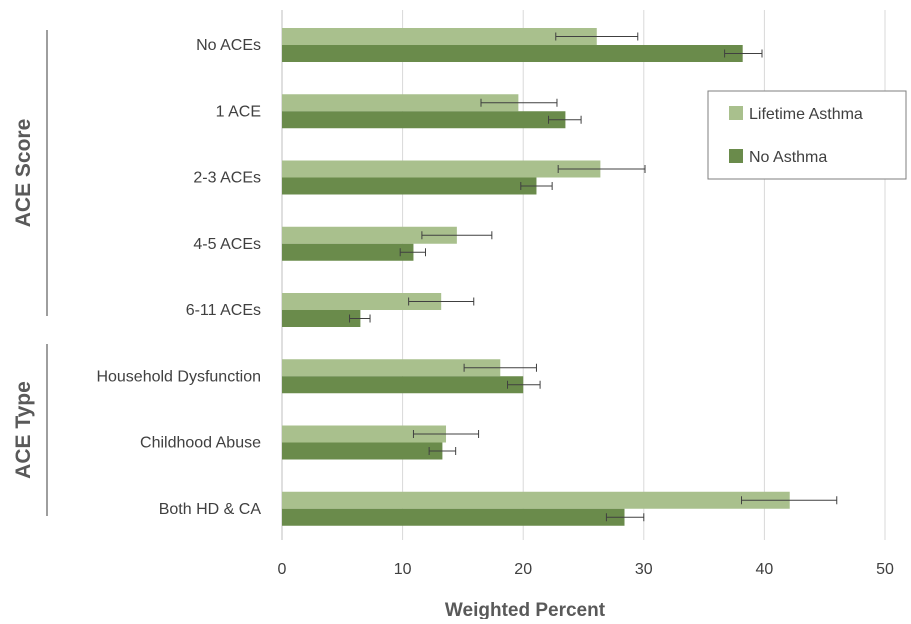 The image size is (911, 624). What do you see at coordinates (227, 178) in the screenshot?
I see `category-label: 2-3 ACEs` at bounding box center [227, 178].